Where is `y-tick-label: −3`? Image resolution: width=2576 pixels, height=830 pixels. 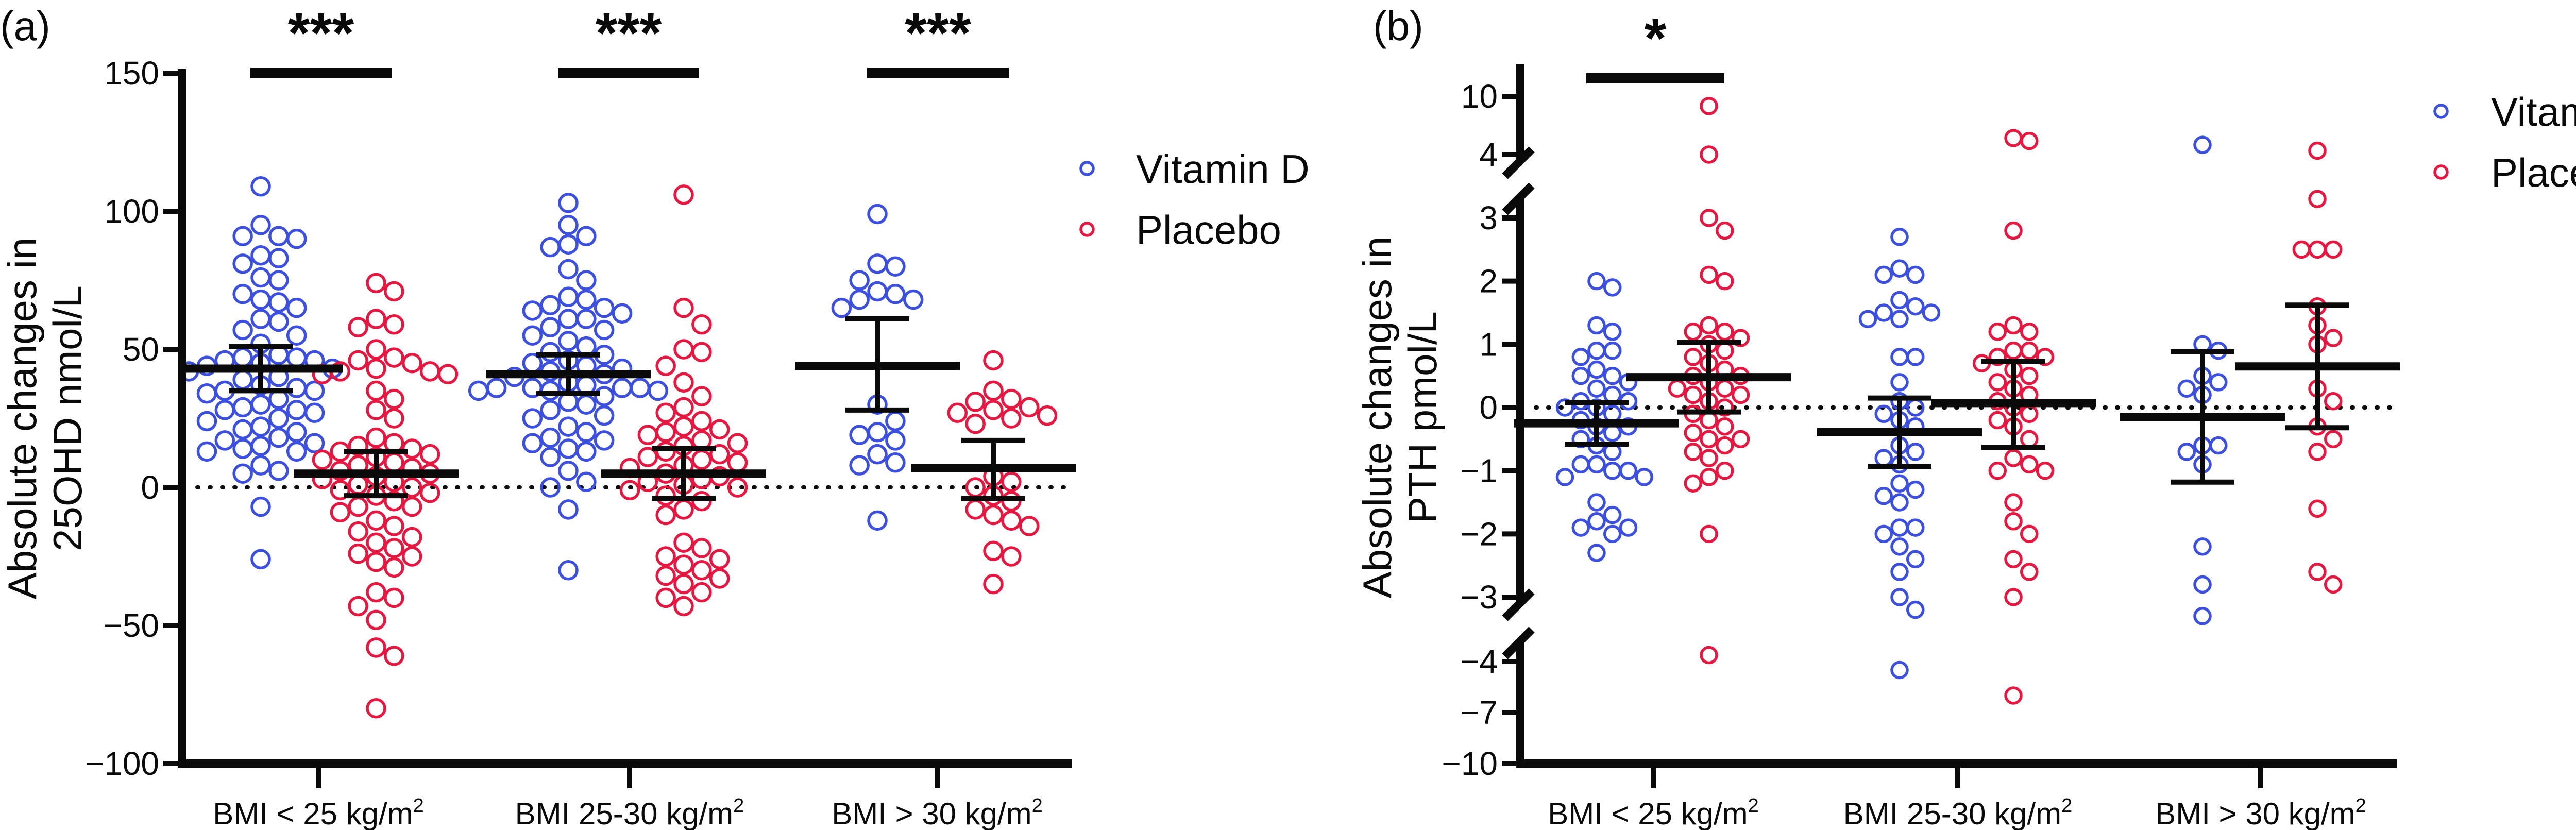 y-tick-label: −3 is located at coordinates (1479, 597).